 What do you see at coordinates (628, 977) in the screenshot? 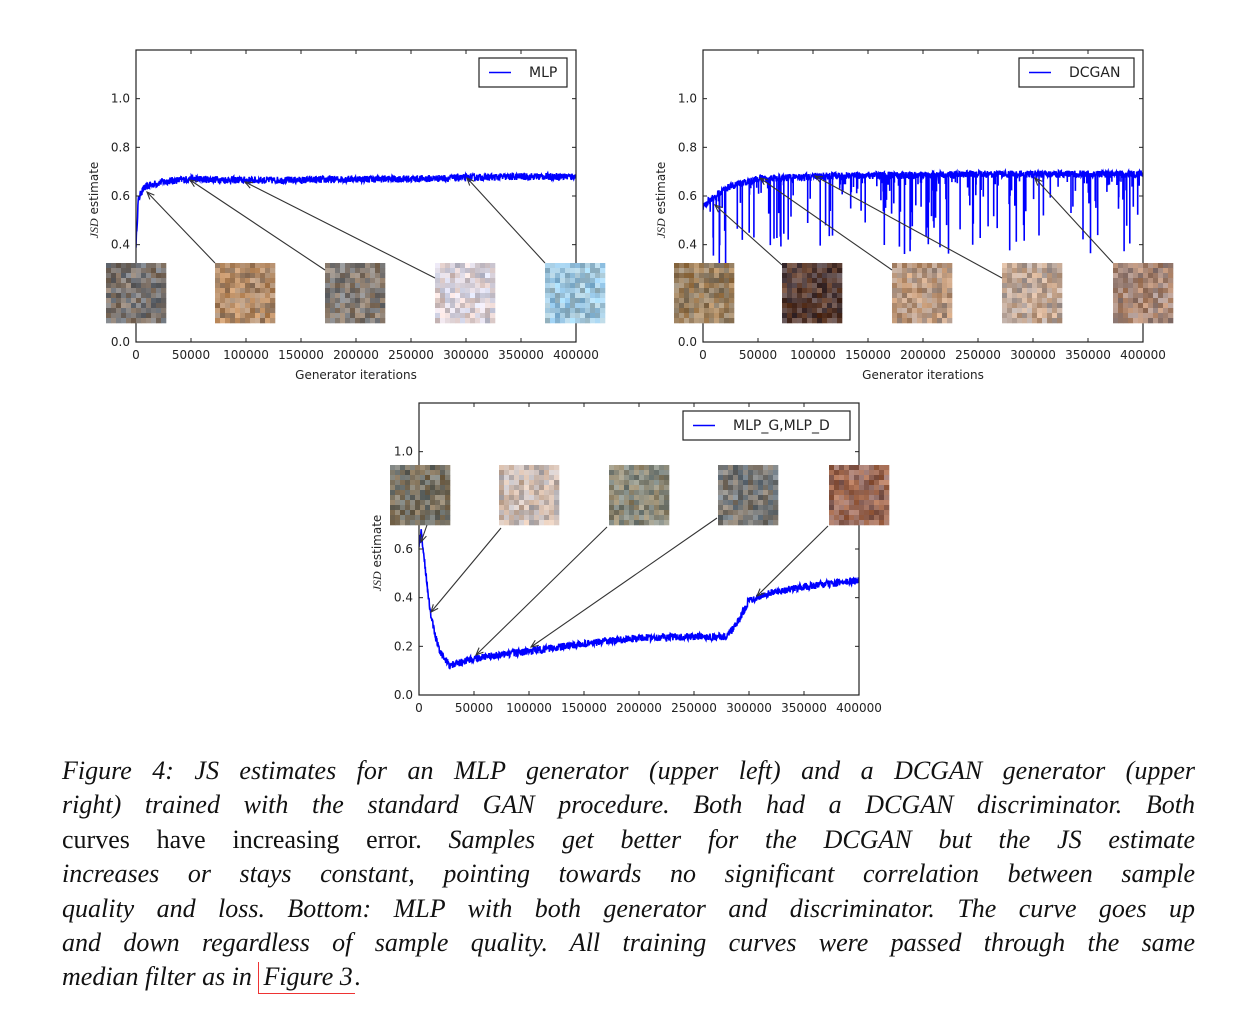
I see `caption-line: median filter as in Figure 3.` at bounding box center [628, 977].